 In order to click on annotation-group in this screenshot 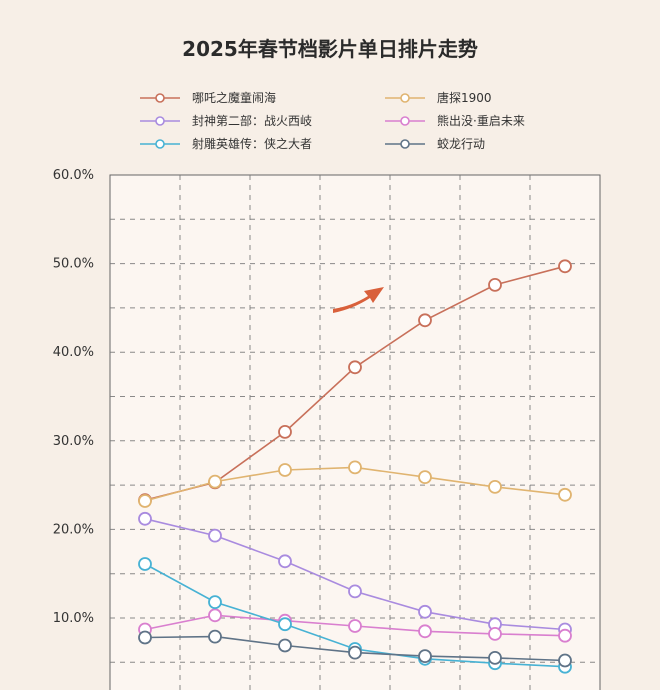, I will do `click(358, 300)`.